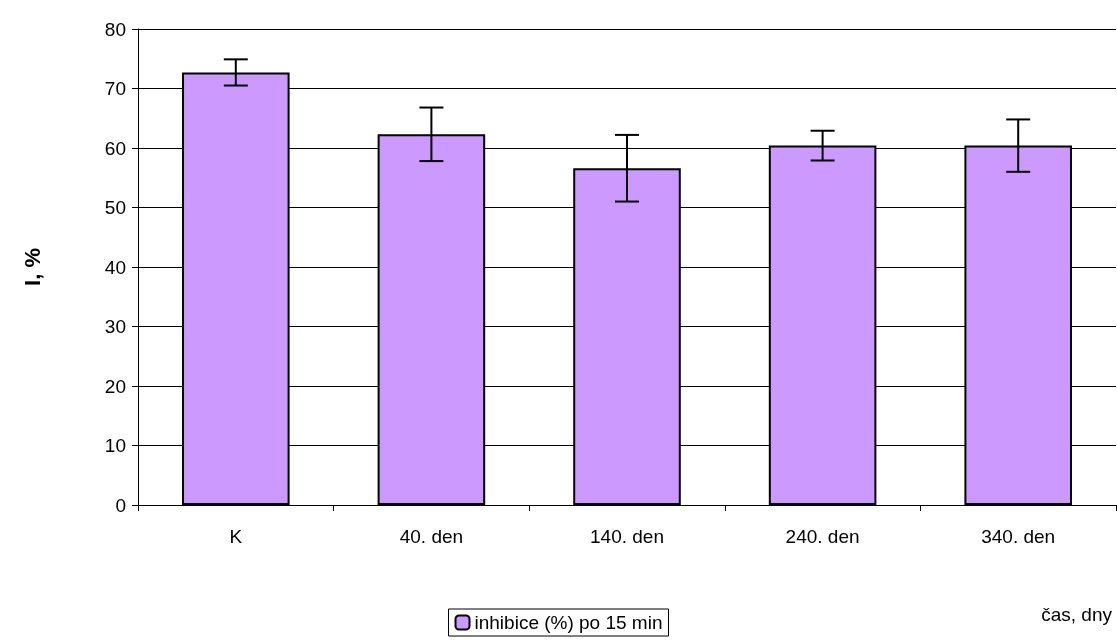 The height and width of the screenshot is (644, 1117). I want to click on y-tick-label: 80, so click(115, 29).